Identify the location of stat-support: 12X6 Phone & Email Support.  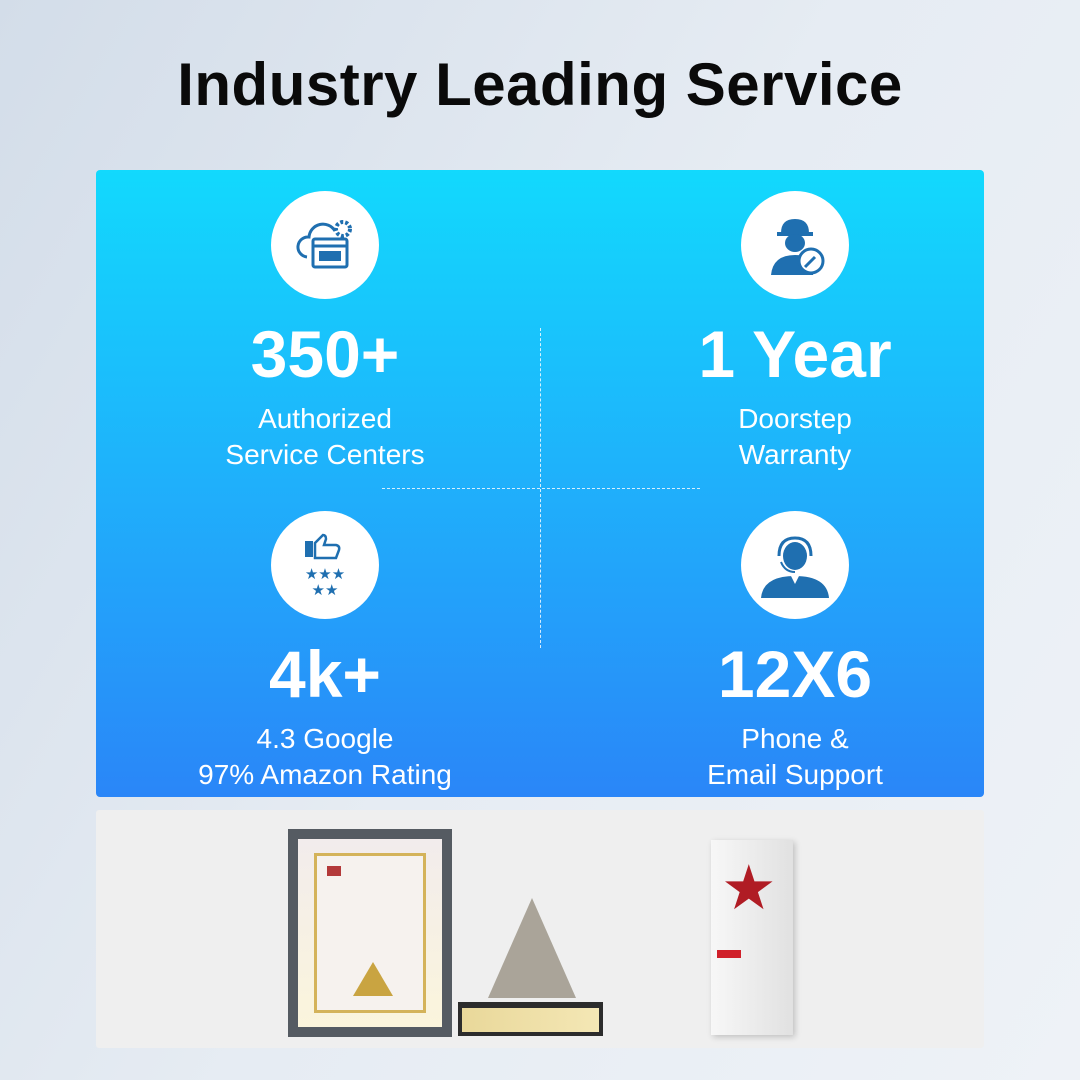
(795, 652).